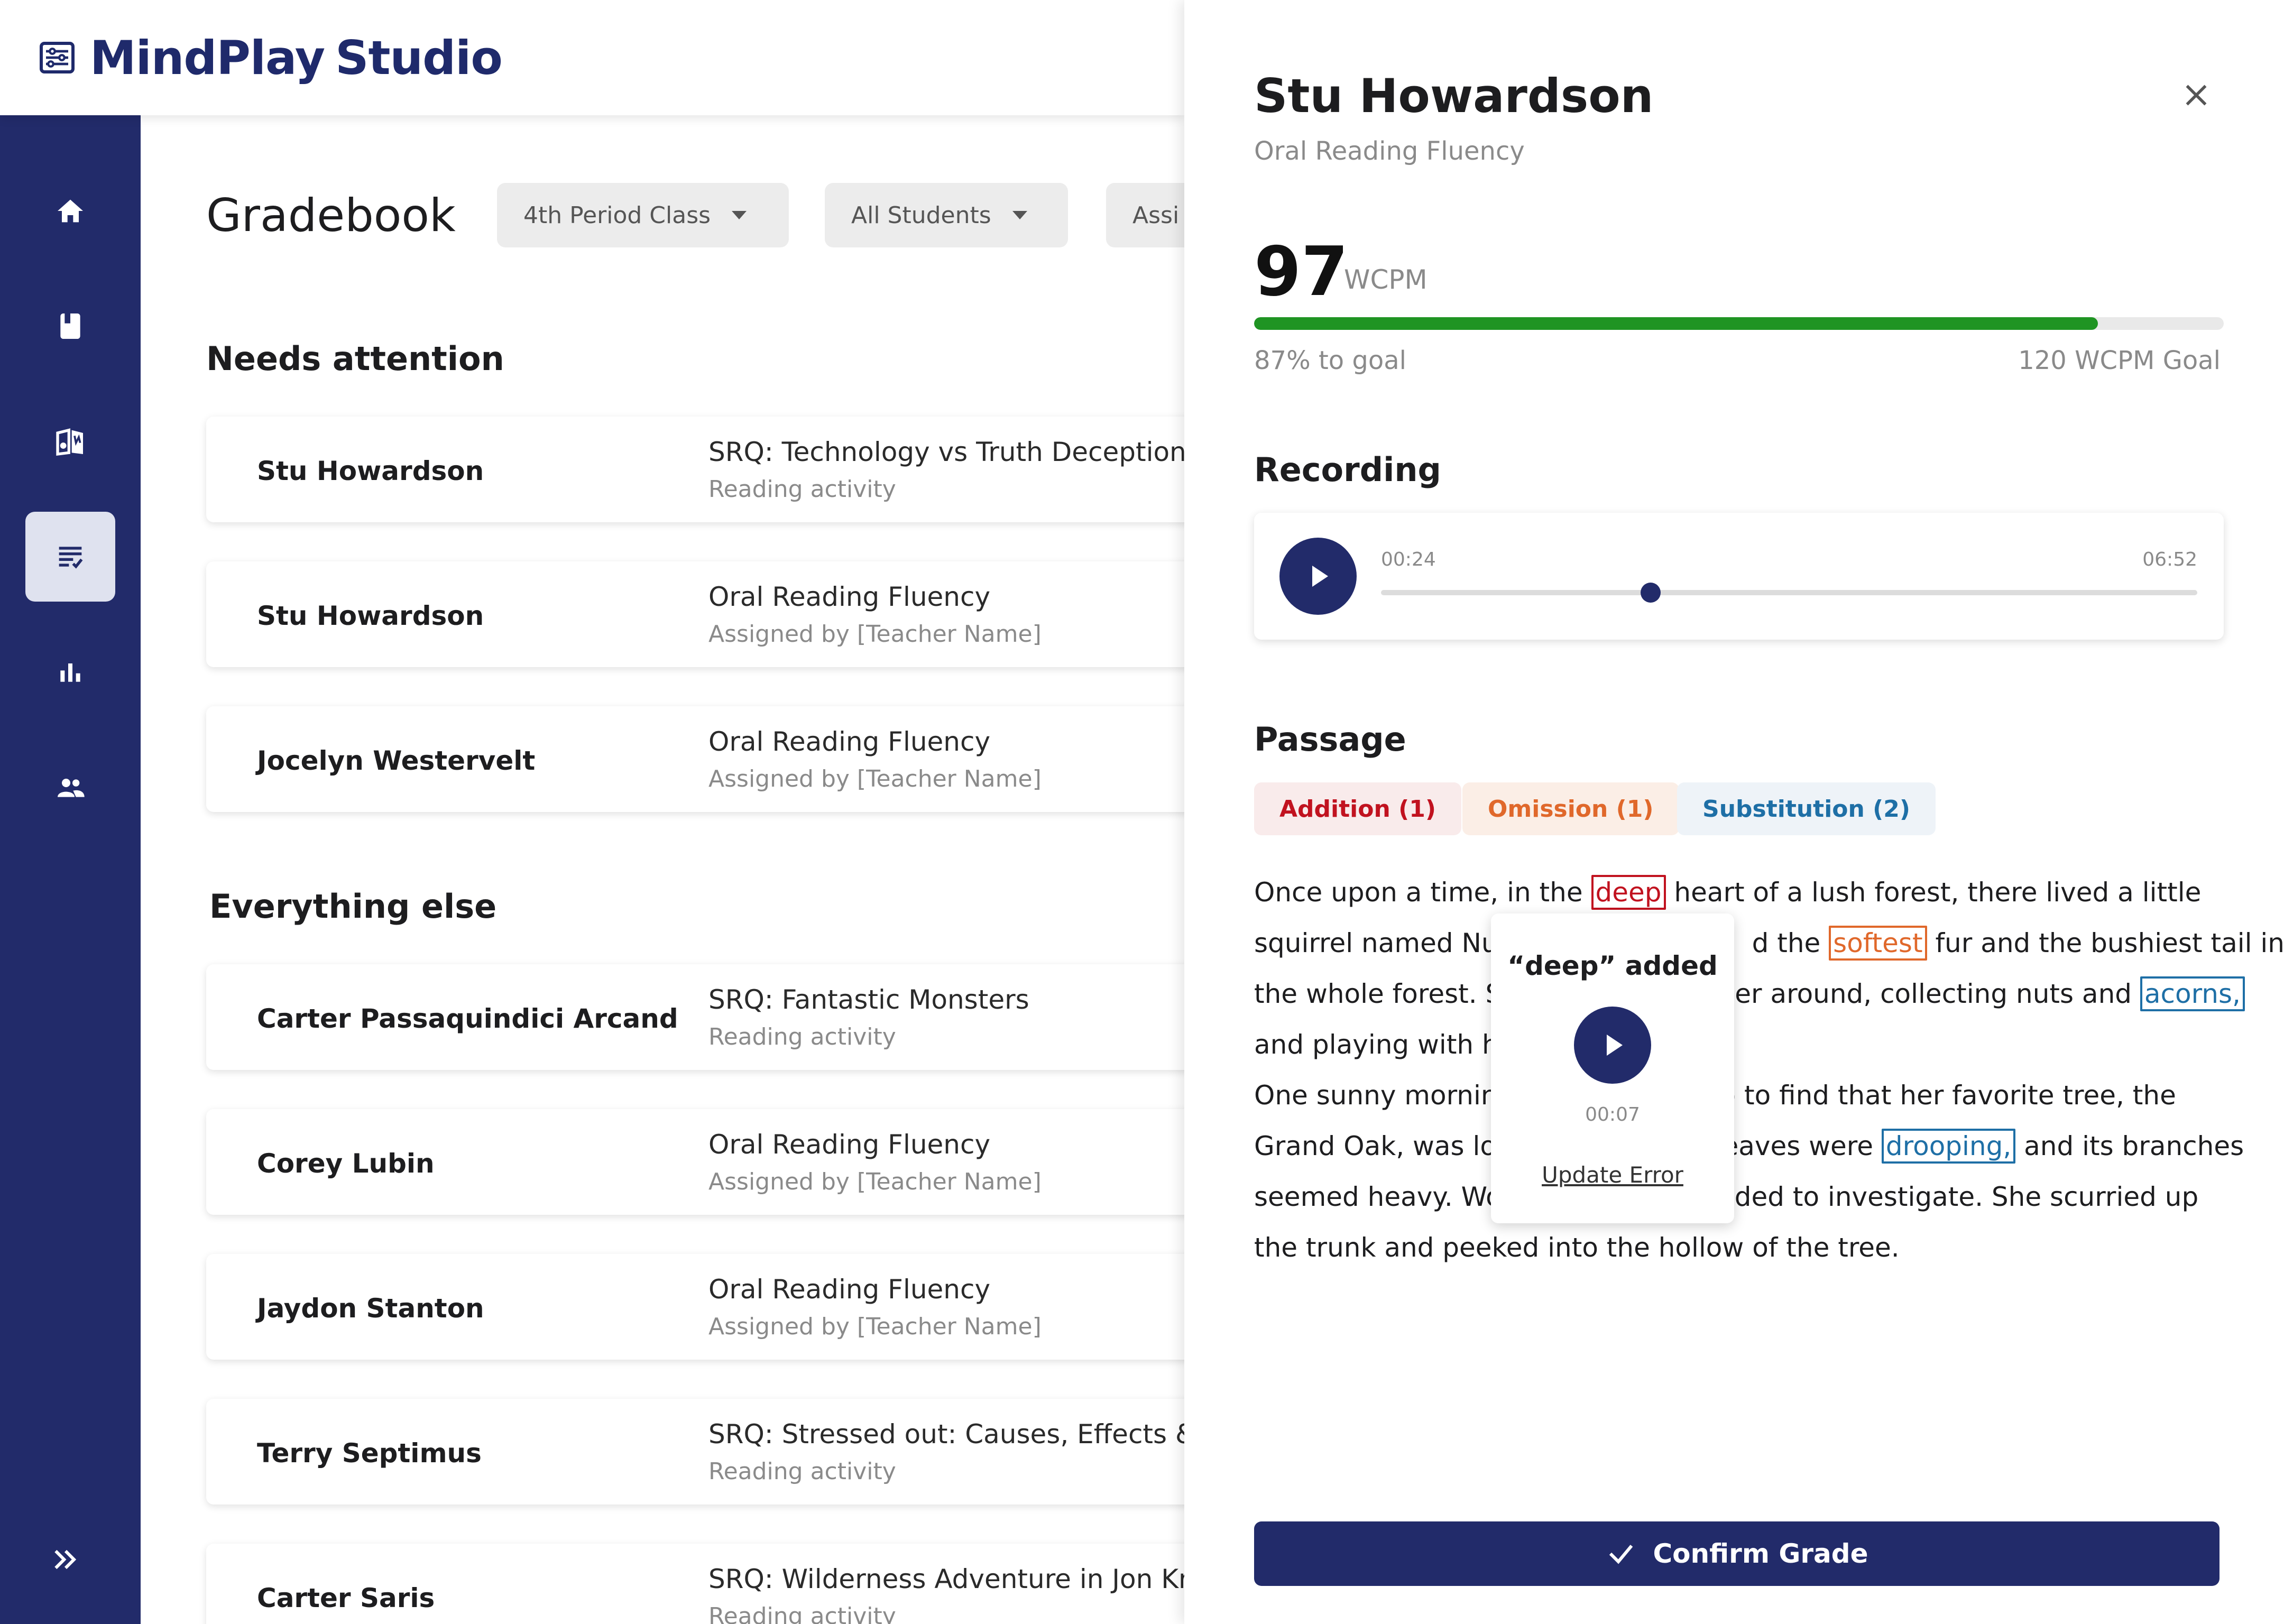 This screenshot has width=2284, height=1624. Describe the element at coordinates (1806, 808) in the screenshot. I see `substitution-filter-chip: Substitution (2)` at that location.